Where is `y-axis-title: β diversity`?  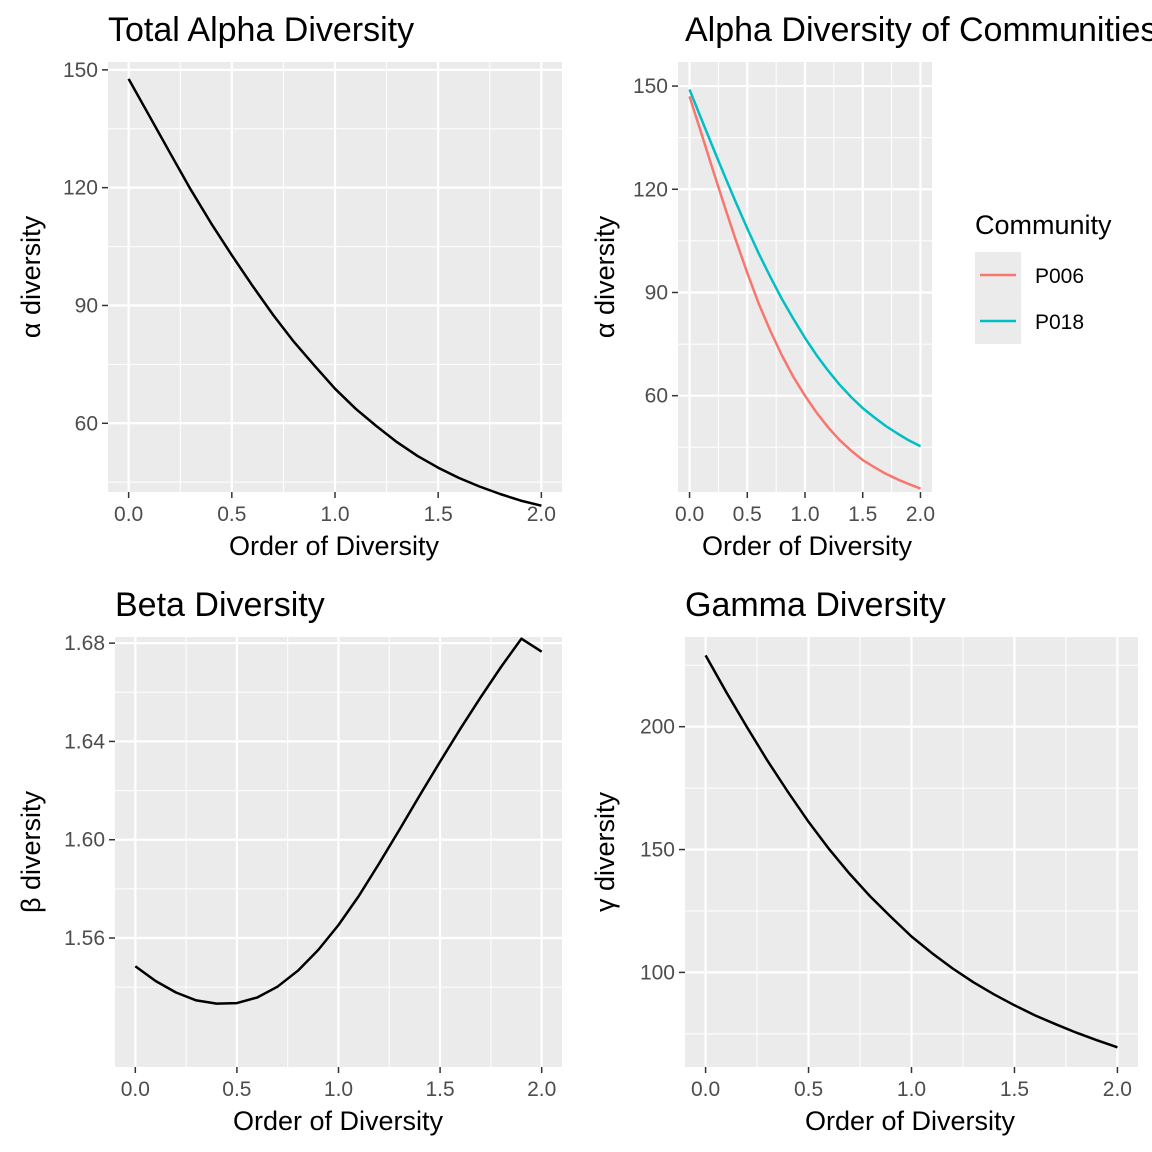
y-axis-title: β diversity is located at coordinates (31, 851).